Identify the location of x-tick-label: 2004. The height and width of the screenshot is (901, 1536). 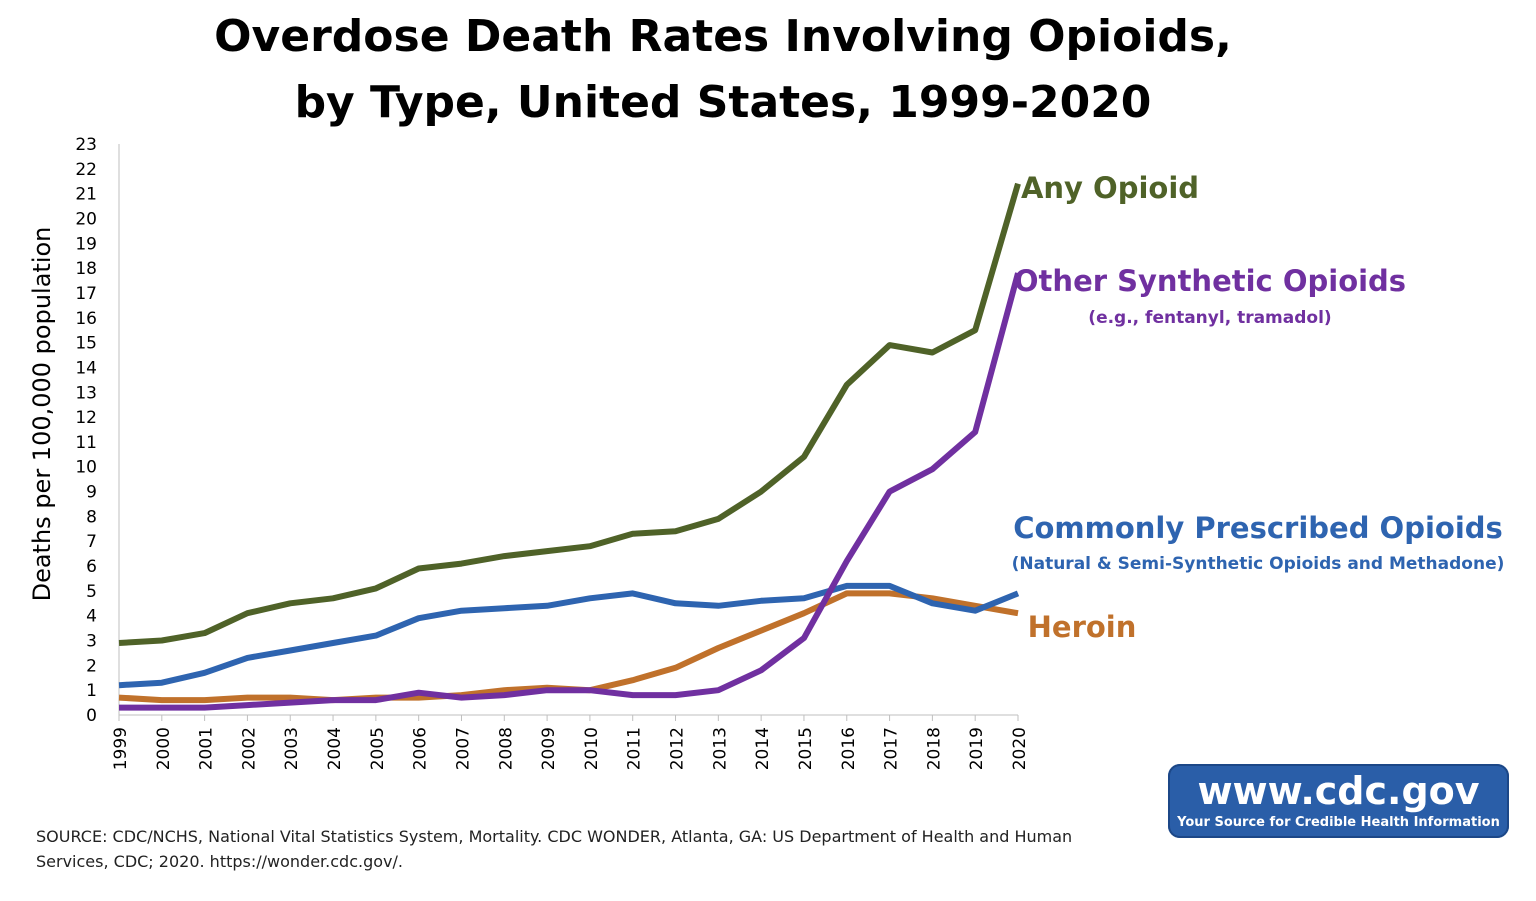
(335, 748).